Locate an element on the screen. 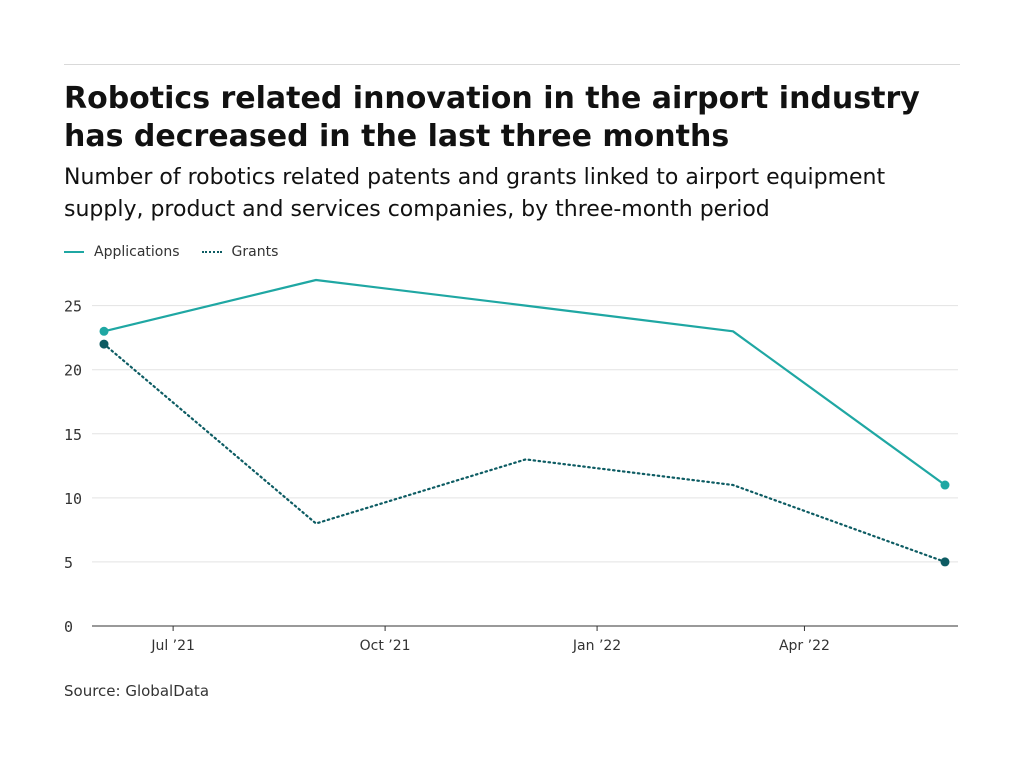 The width and height of the screenshot is (1024, 768). x-tick-label: Jul ’21 is located at coordinates (172, 646).